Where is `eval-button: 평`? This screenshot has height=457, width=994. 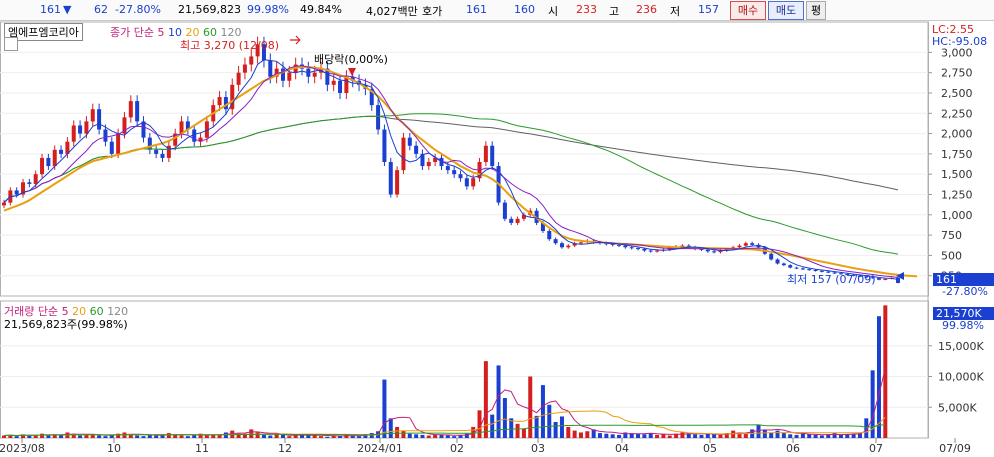 eval-button: 평 is located at coordinates (816, 10).